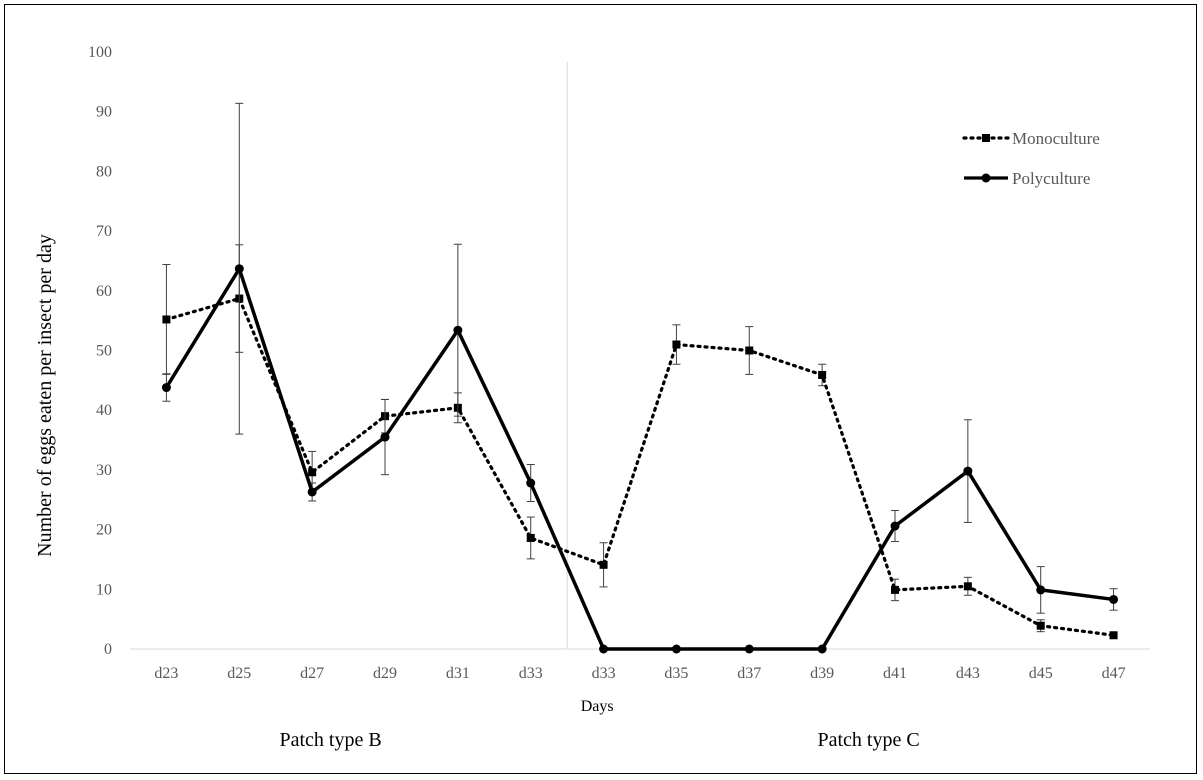 This screenshot has width=1203, height=780. I want to click on y-tick-label: 70, so click(104, 231).